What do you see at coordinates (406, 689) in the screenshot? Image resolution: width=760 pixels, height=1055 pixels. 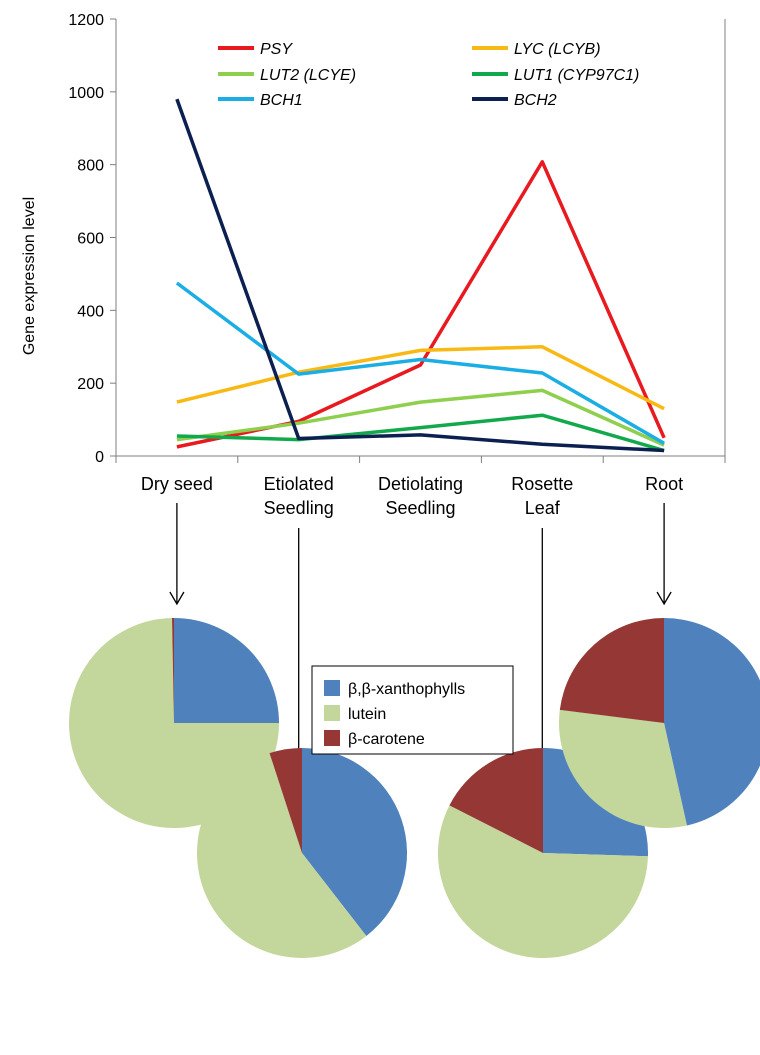 I see `pie-legend-label: β,β-xanthophylls` at bounding box center [406, 689].